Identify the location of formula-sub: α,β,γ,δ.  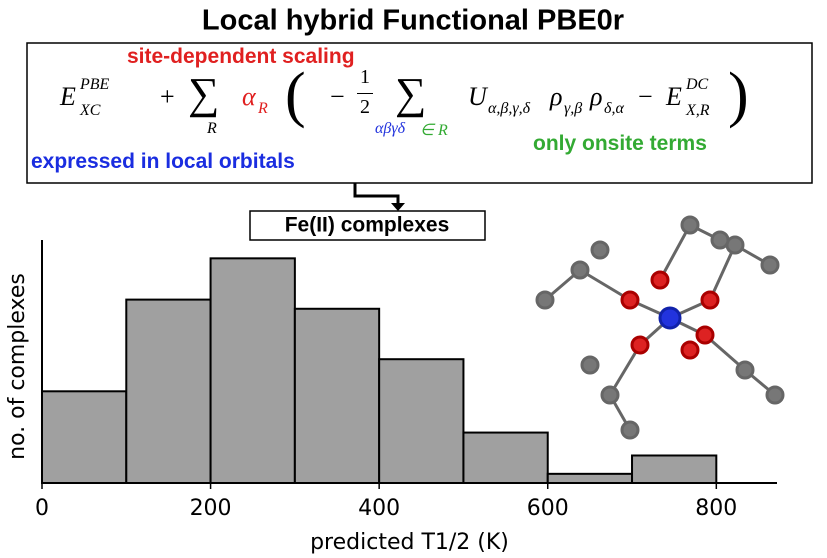
(509, 108).